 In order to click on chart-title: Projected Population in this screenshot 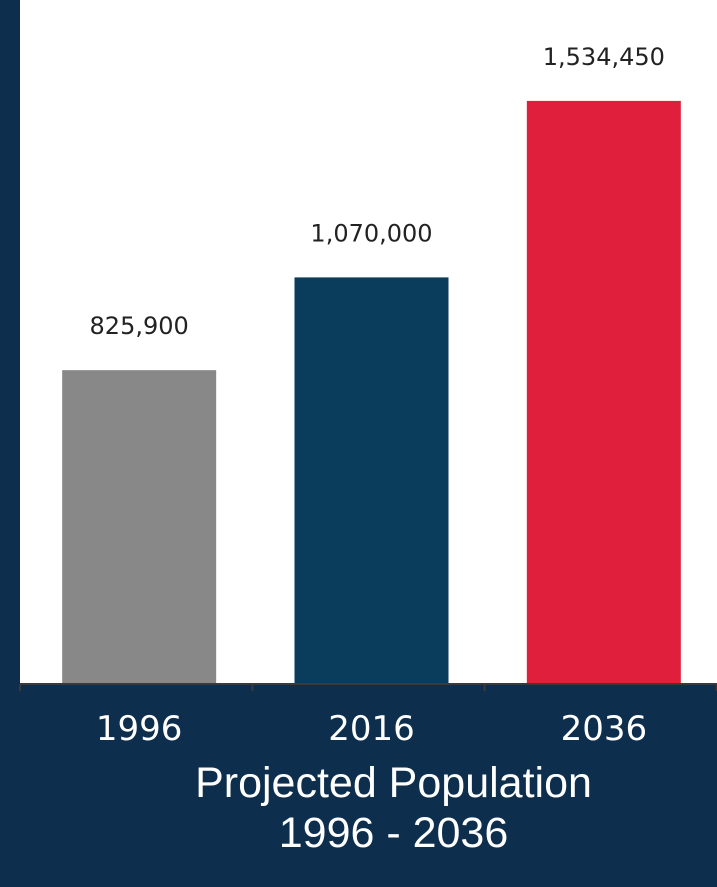, I will do `click(393, 783)`.